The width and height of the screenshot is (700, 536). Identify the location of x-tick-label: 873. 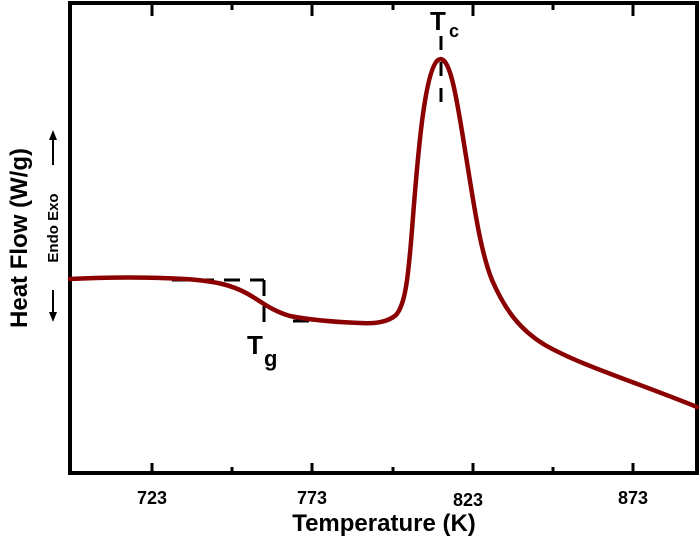
(633, 498).